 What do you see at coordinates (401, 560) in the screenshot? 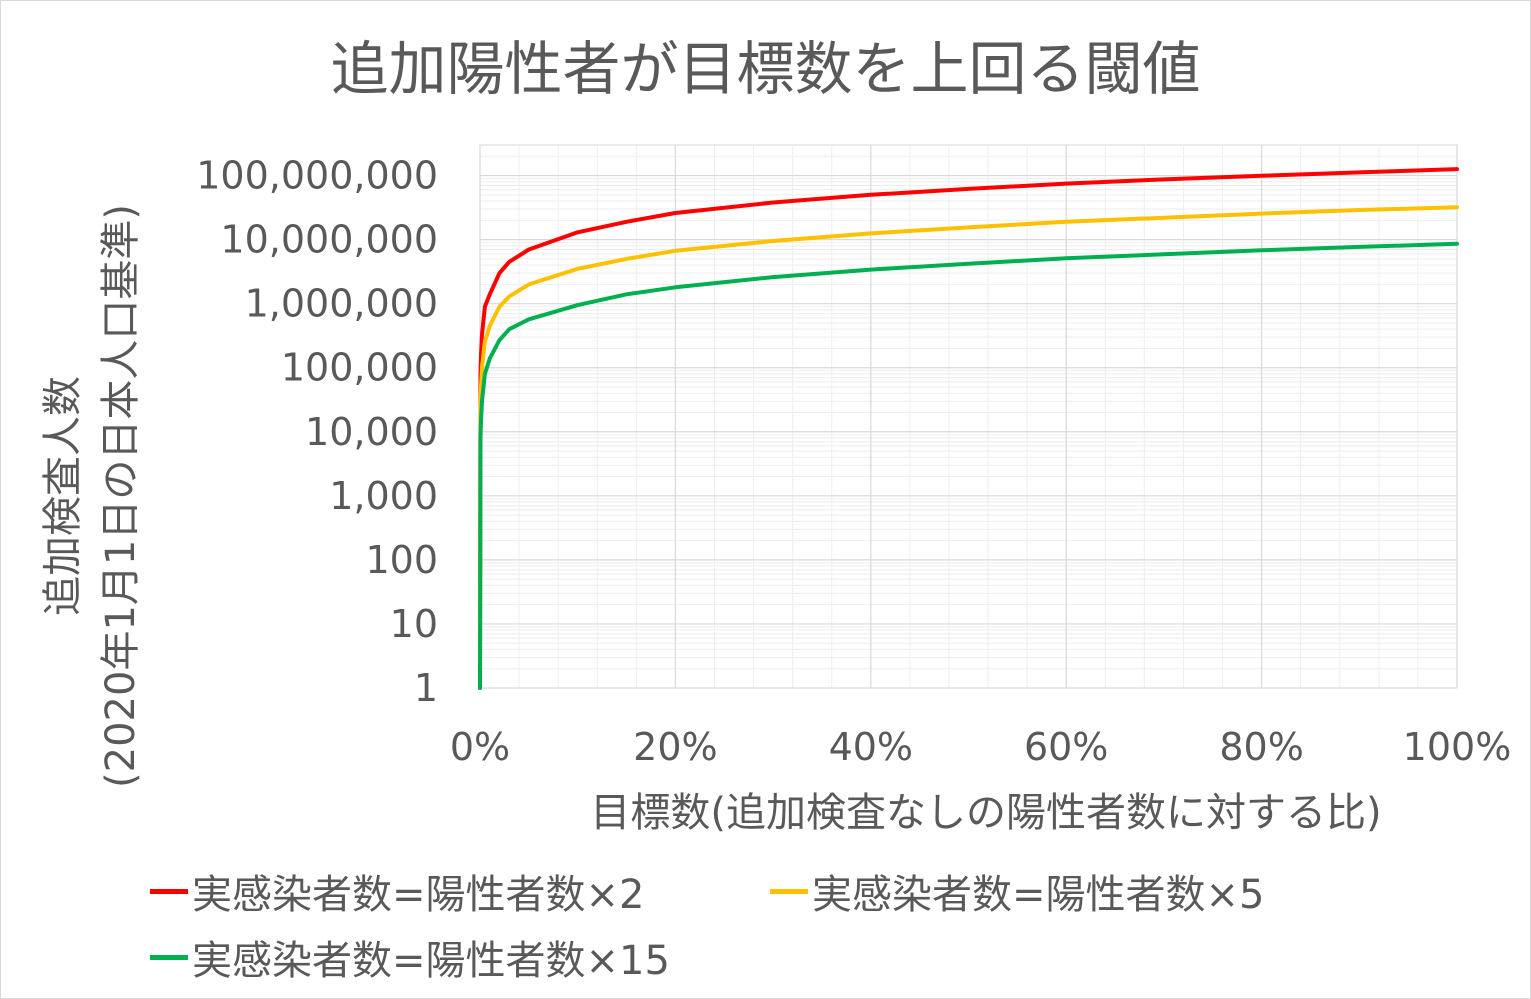
I see `y-tick-label: 100` at bounding box center [401, 560].